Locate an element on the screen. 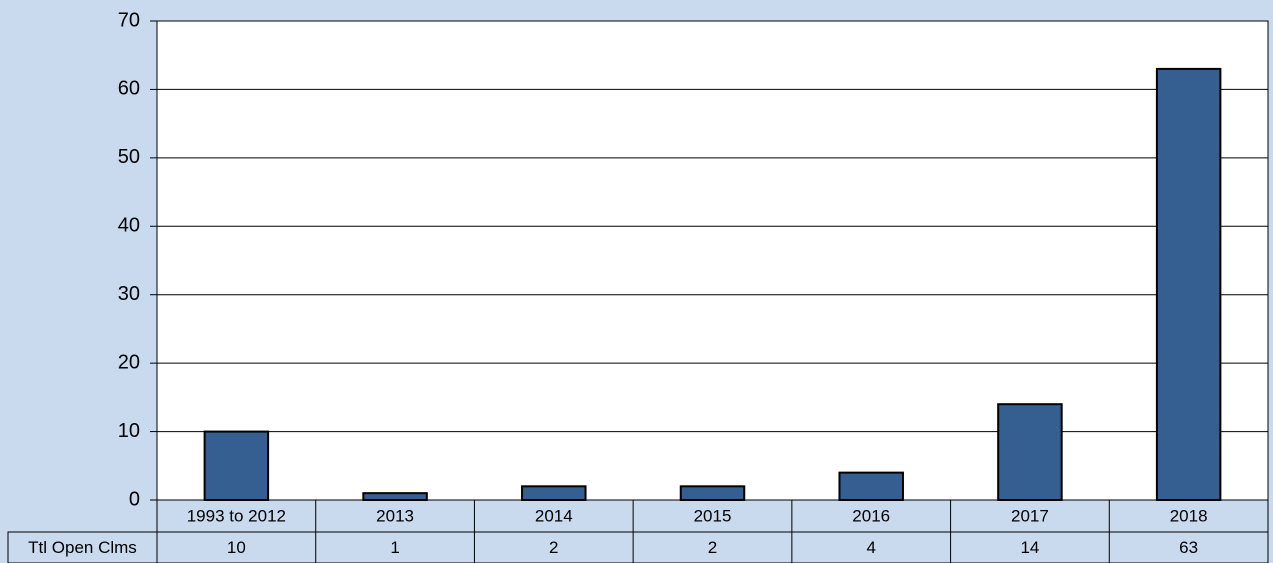 This screenshot has width=1273, height=563. y-tick-label: 40 is located at coordinates (129, 226).